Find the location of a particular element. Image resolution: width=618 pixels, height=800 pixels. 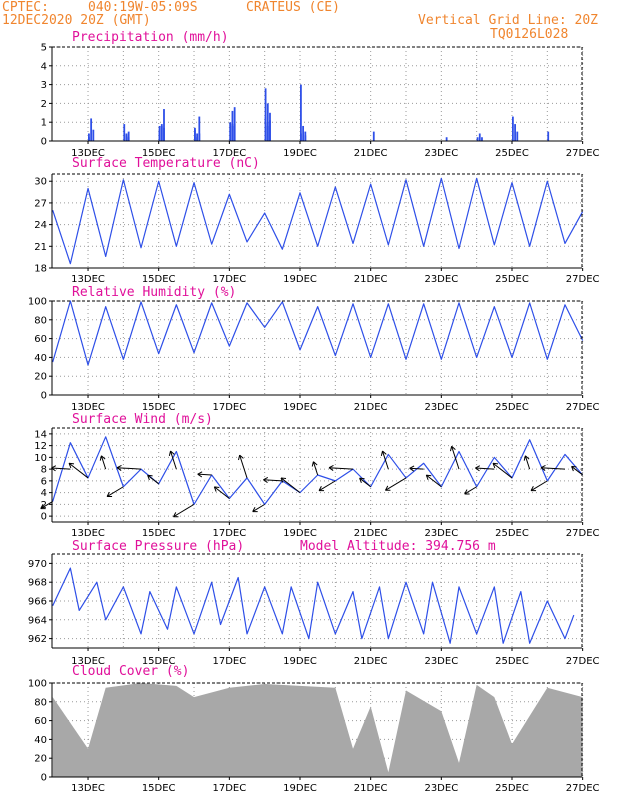

y-tick-label: 962 is located at coordinates (37, 639).